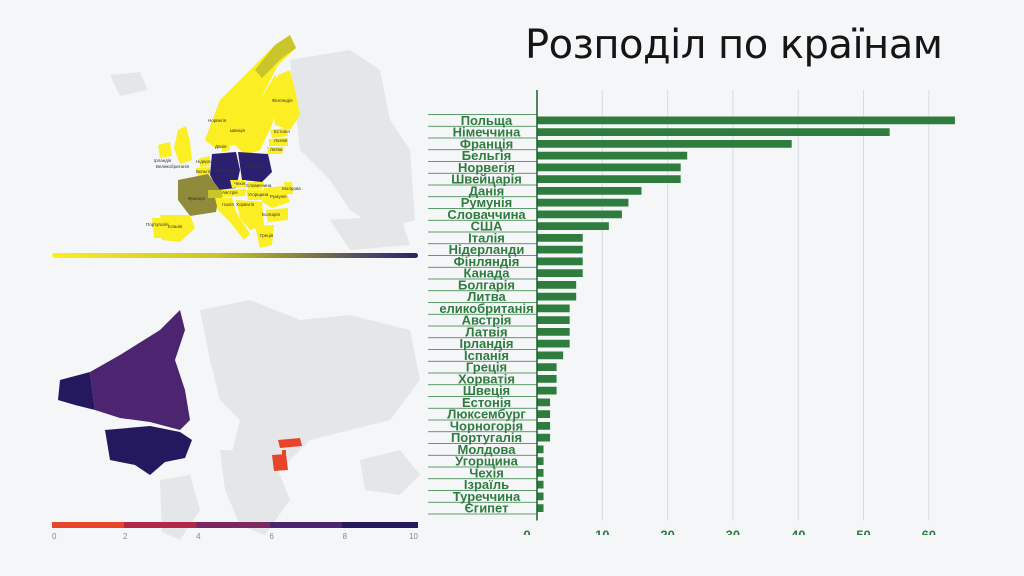  What do you see at coordinates (345, 536) in the screenshot?
I see `world-legend-tick: 8` at bounding box center [345, 536].